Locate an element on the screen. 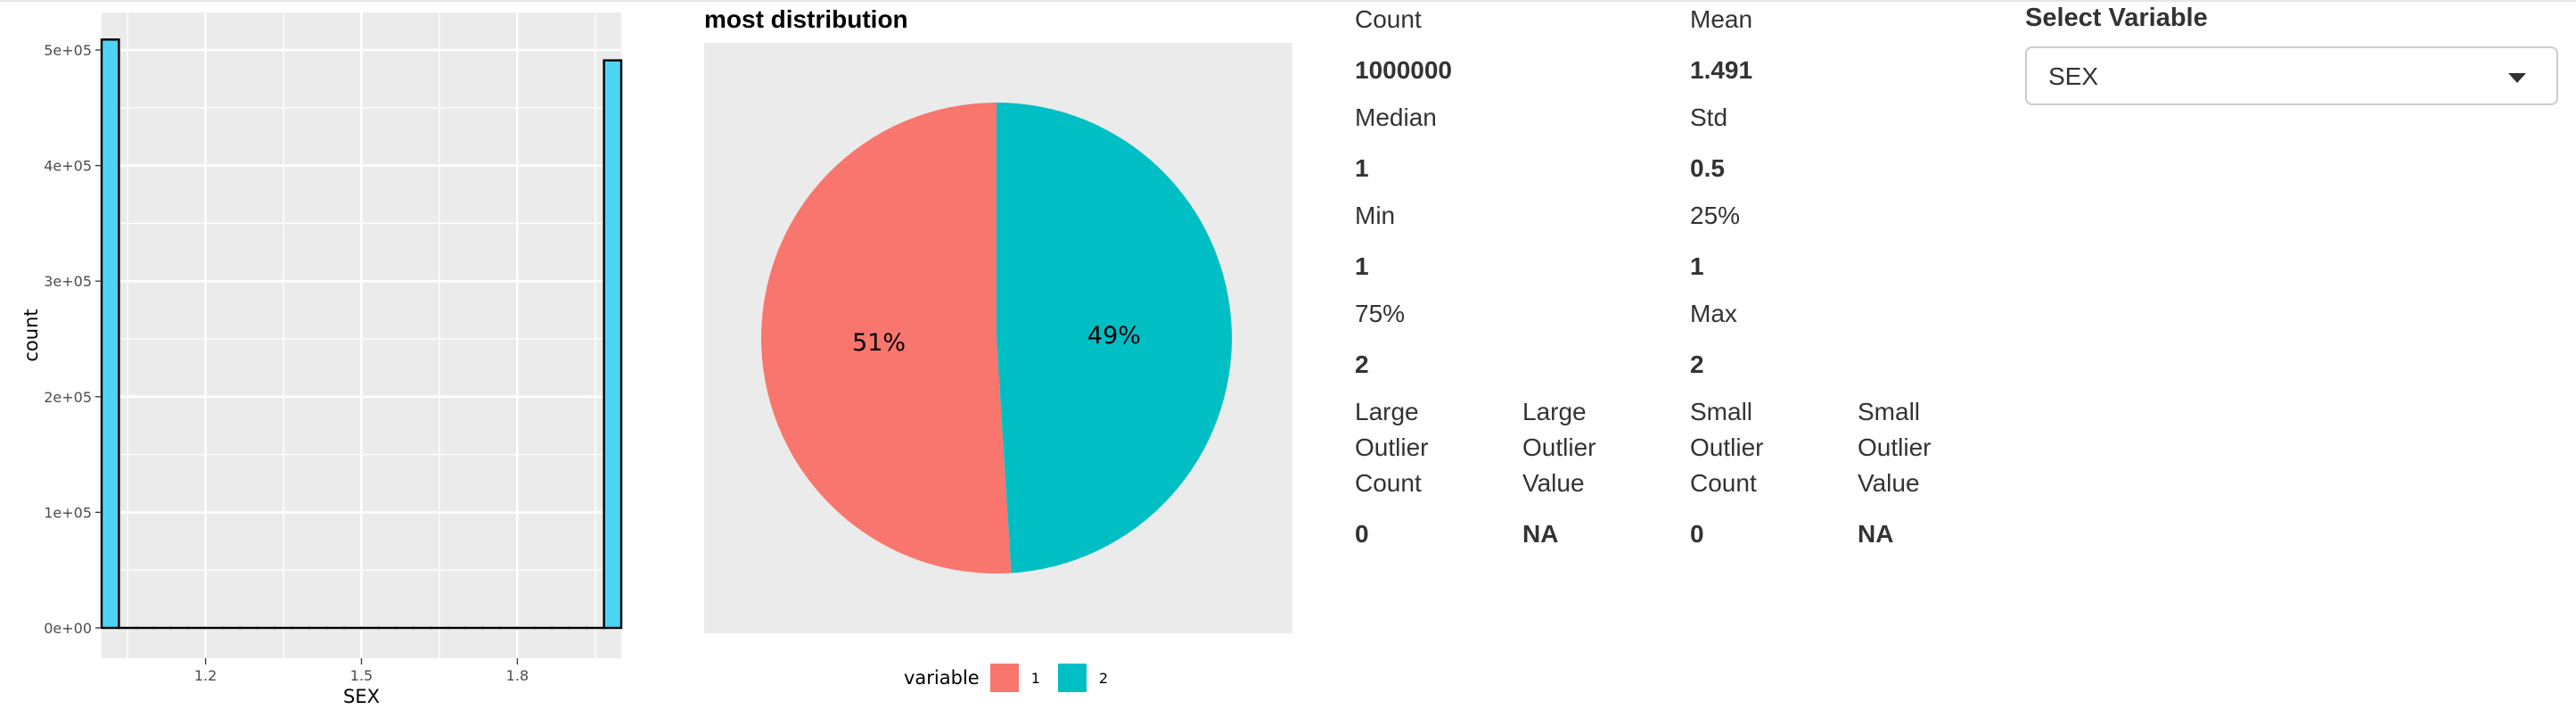 This screenshot has height=726, width=2576. chevron-down-icon is located at coordinates (2517, 78).